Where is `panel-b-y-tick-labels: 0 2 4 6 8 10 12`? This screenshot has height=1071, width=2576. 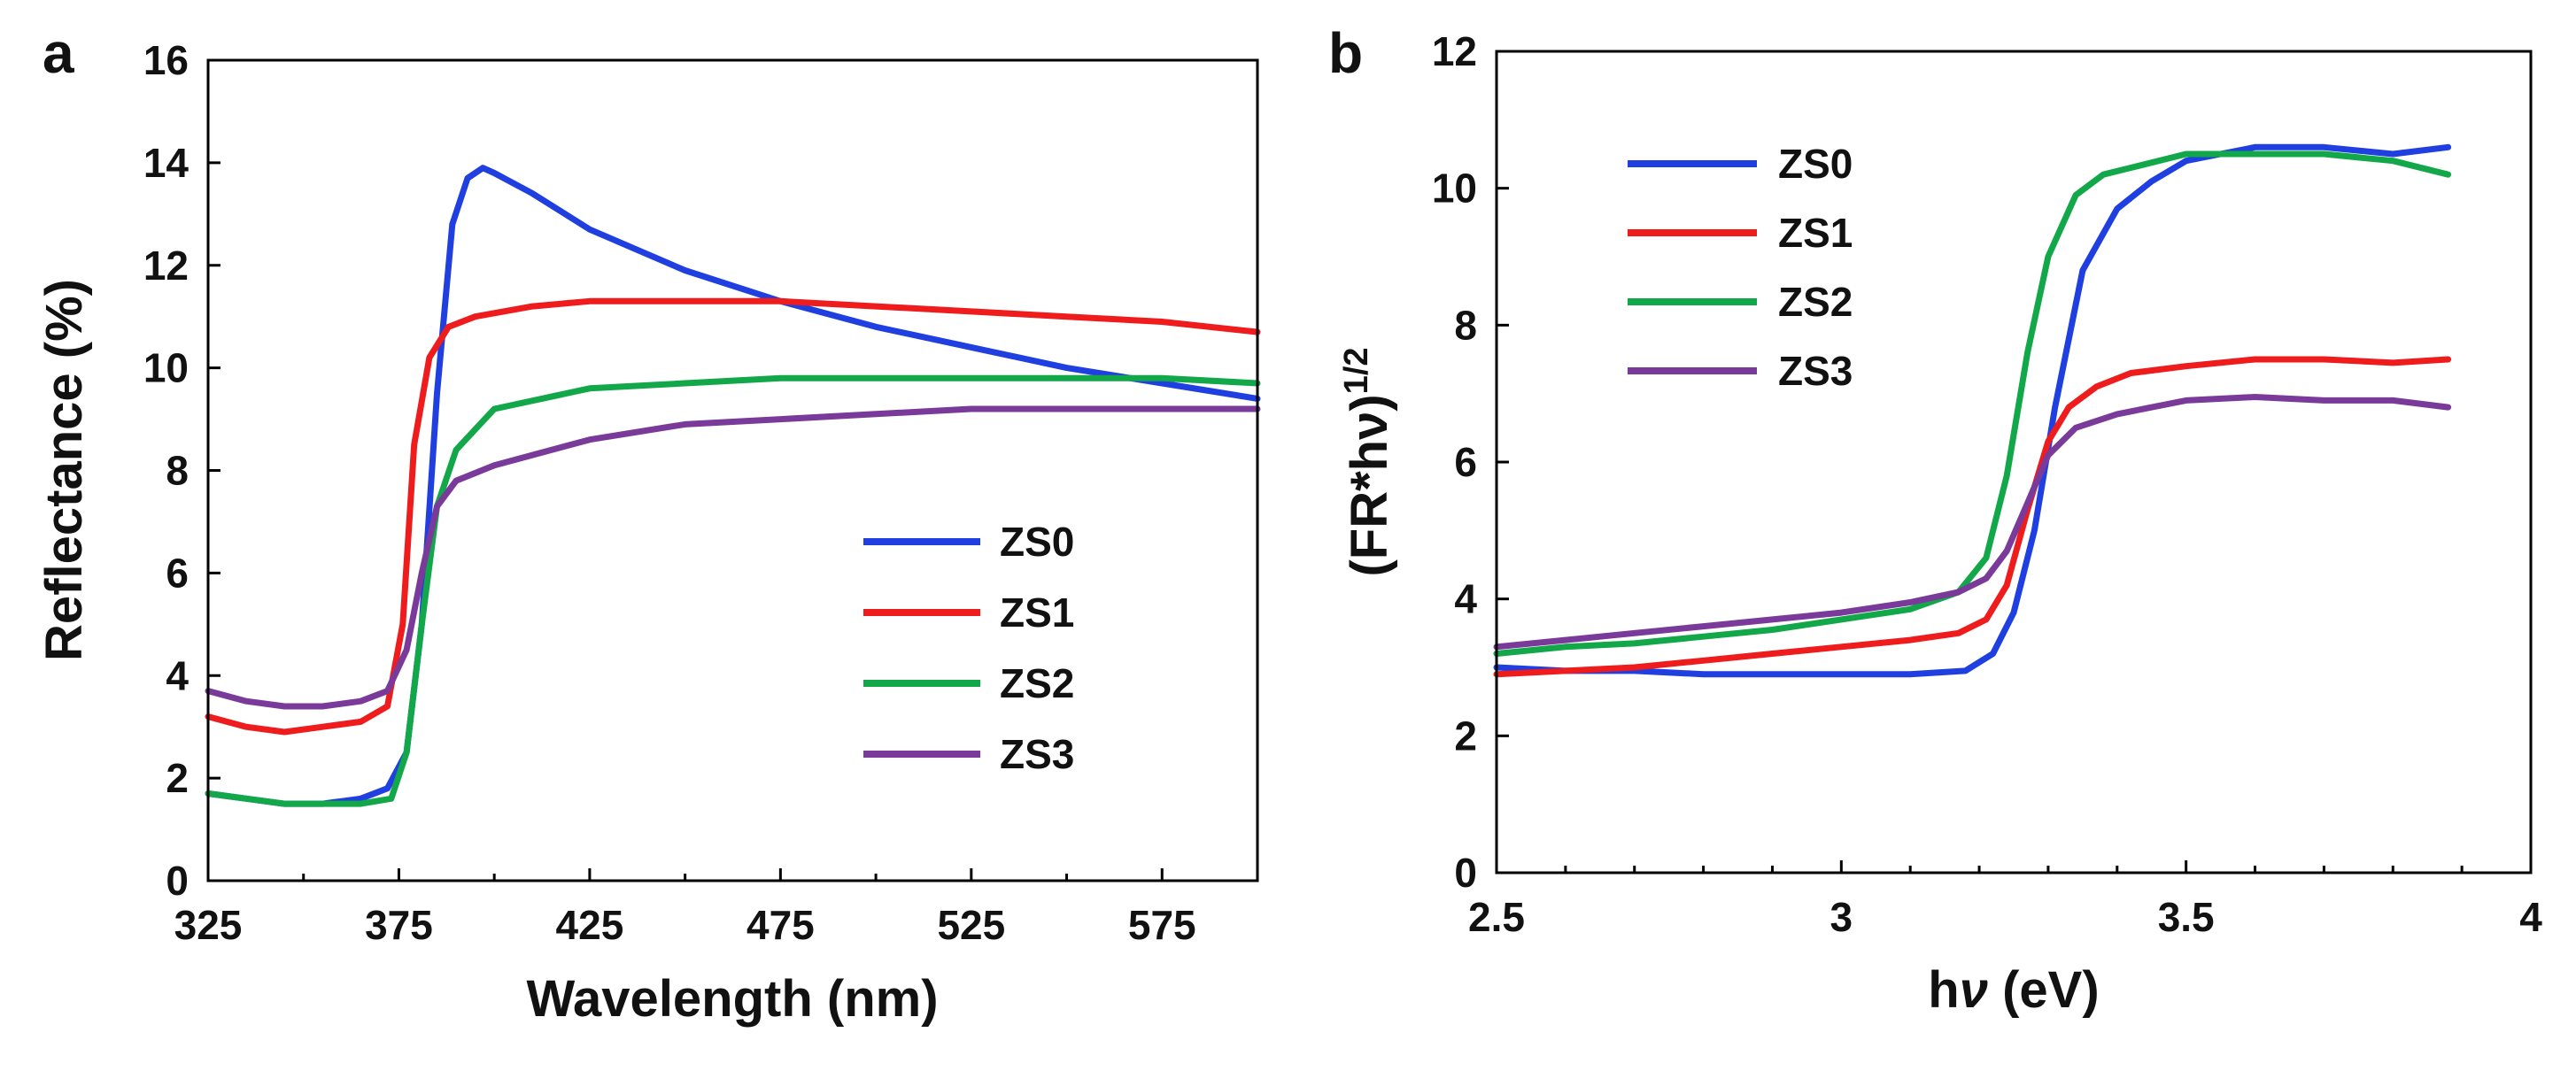
panel-b-y-tick-labels: 0 2 4 6 8 10 12 is located at coordinates (1455, 462).